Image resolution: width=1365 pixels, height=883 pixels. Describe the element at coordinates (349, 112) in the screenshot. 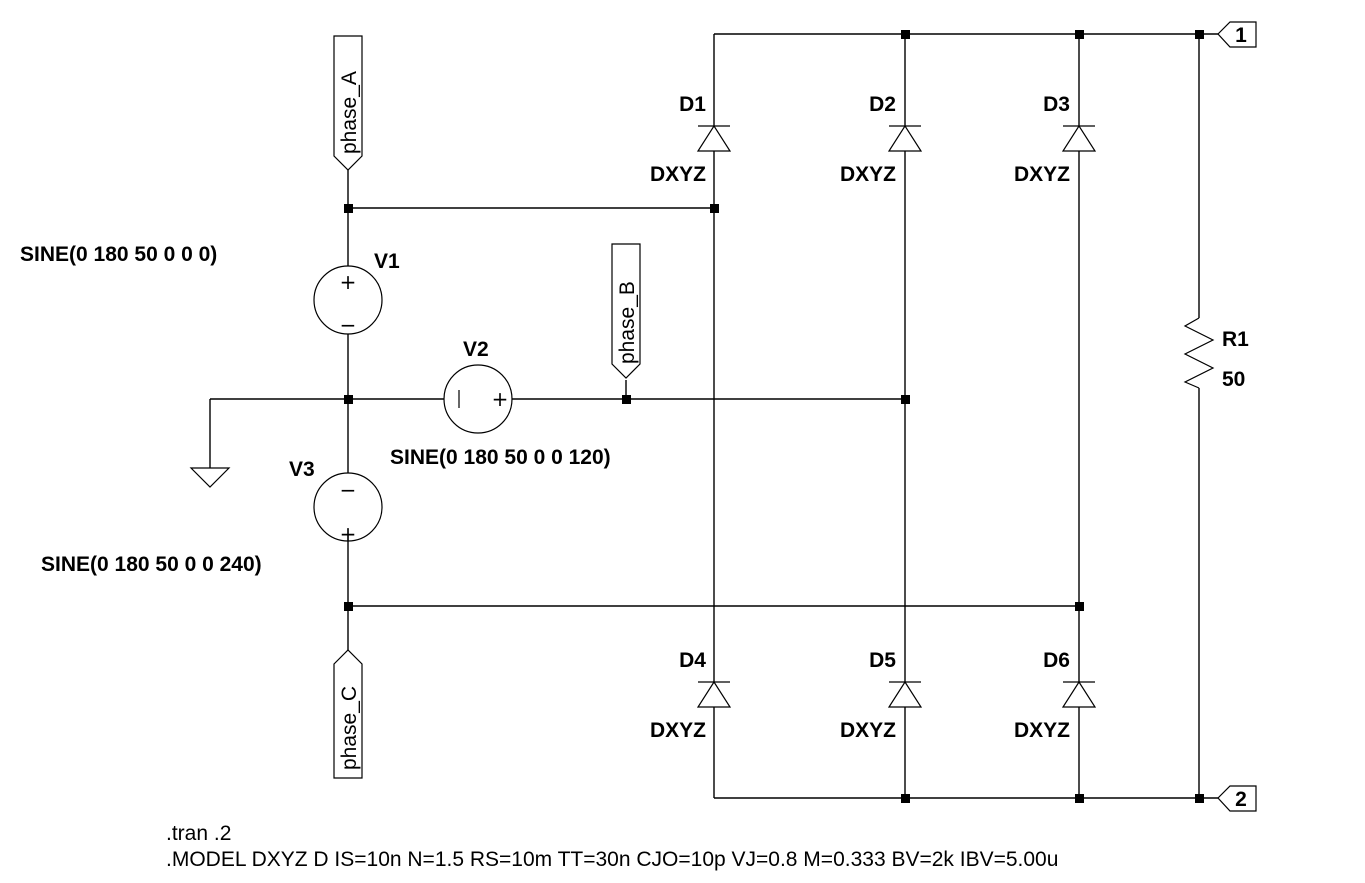

I see `phase-a-label: phase_A` at that location.